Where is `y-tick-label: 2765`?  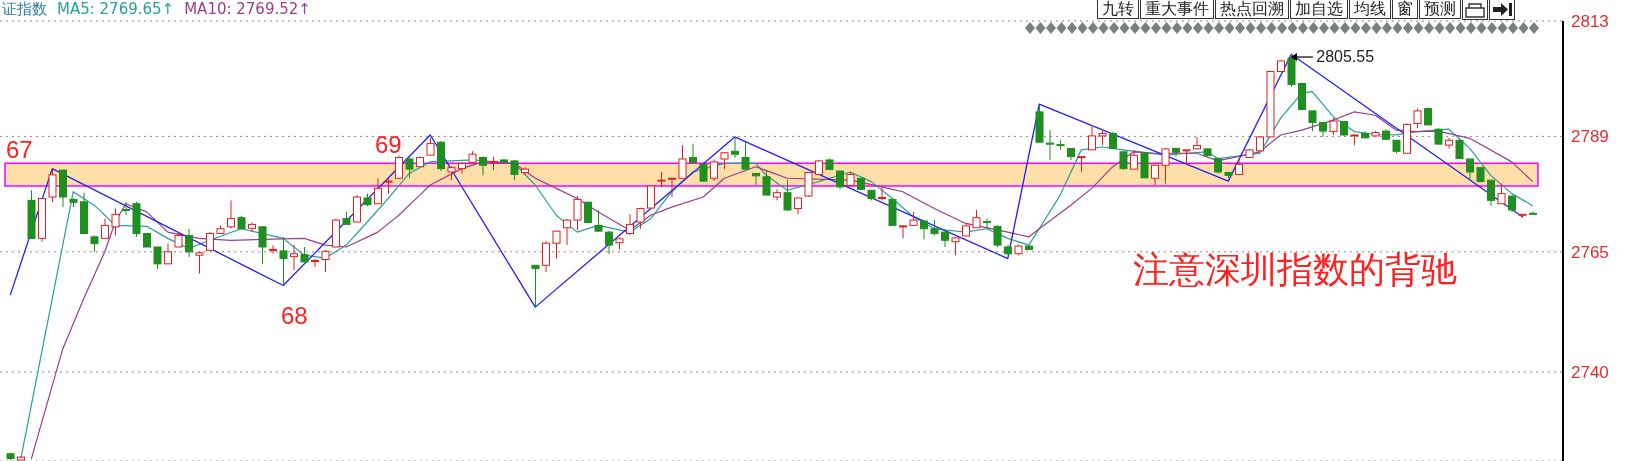 y-tick-label: 2765 is located at coordinates (1590, 252).